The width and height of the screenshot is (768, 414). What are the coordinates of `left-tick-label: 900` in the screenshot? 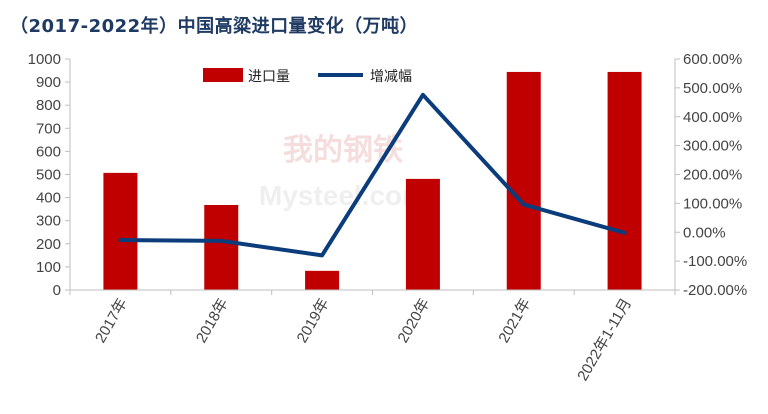 It's located at (48, 82).